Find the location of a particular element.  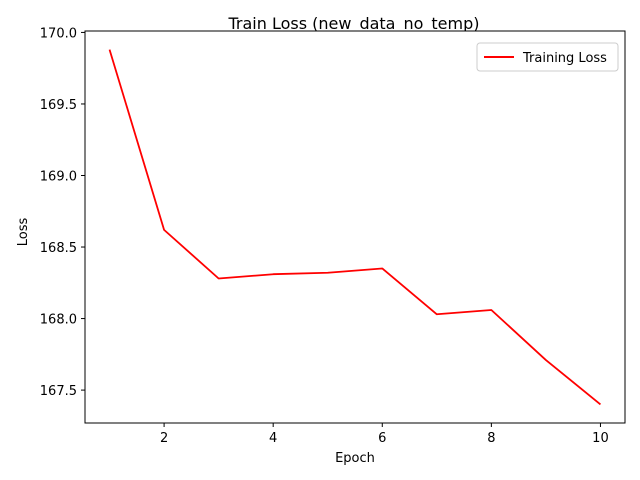

legend: Training Loss is located at coordinates (547, 57).